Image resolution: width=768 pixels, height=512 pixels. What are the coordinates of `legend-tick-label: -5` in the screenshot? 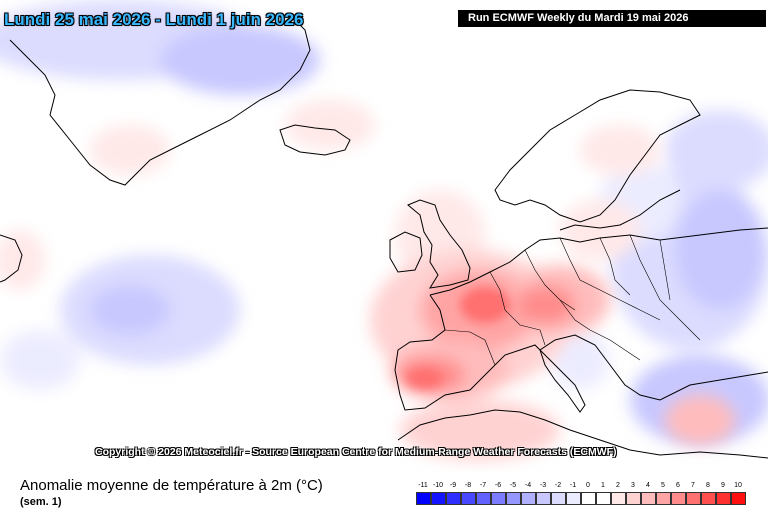 It's located at (513, 485).